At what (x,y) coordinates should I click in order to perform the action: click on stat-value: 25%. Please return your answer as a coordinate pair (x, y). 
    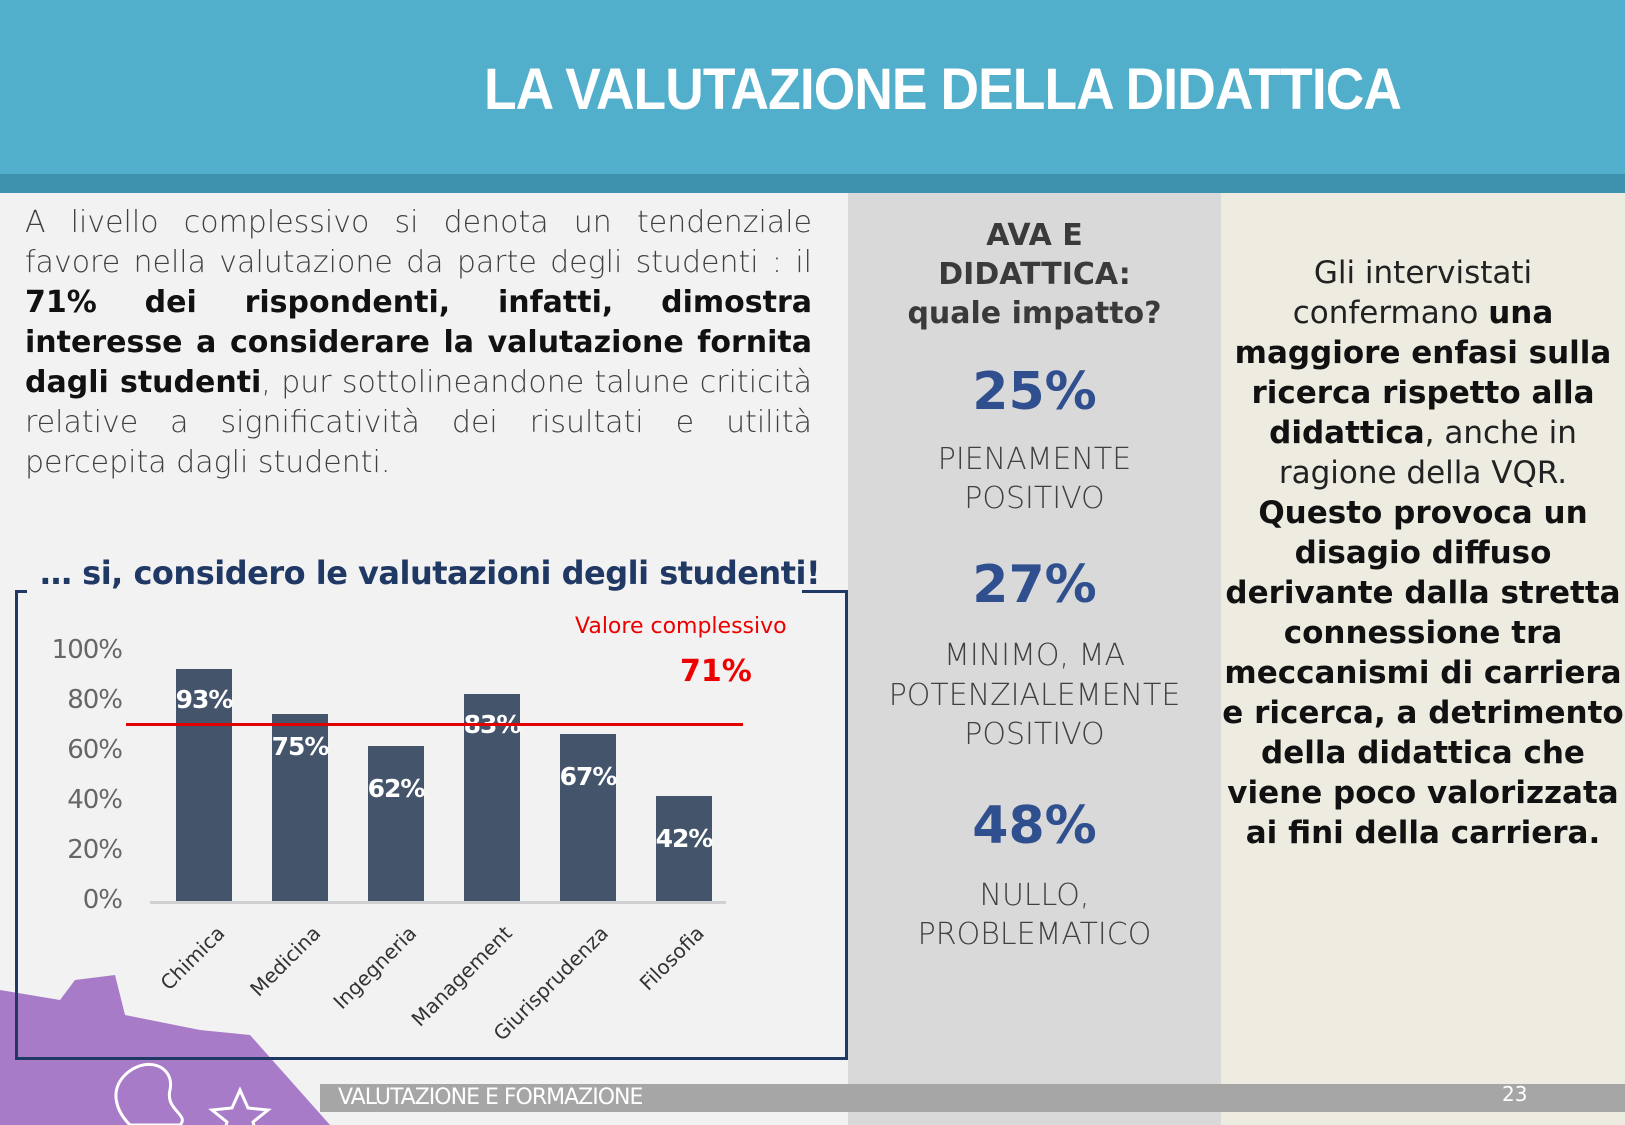
    Looking at the image, I should click on (1034, 392).